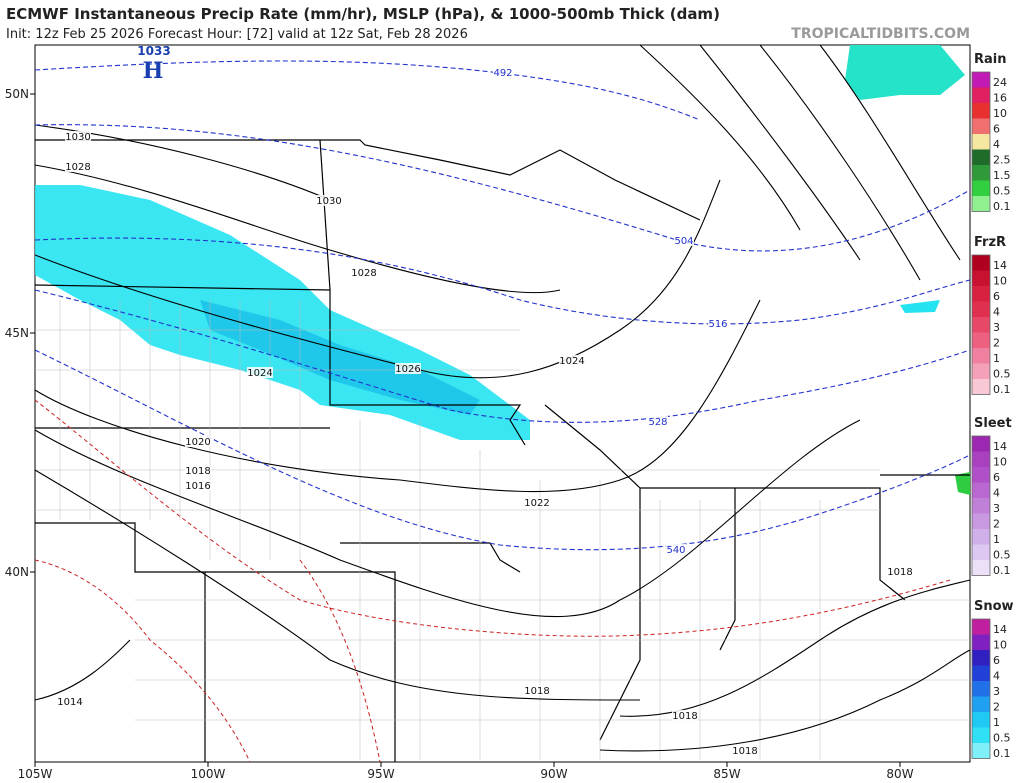 The image size is (1024, 783). Describe the element at coordinates (17, 333) in the screenshot. I see `lat-label: 45N` at that location.